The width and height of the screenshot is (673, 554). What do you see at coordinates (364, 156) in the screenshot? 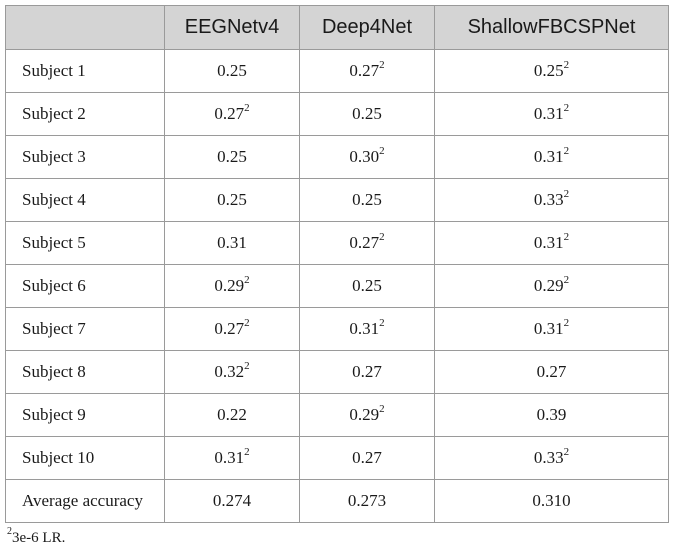
I see `cell-value: 0.30` at bounding box center [364, 156].